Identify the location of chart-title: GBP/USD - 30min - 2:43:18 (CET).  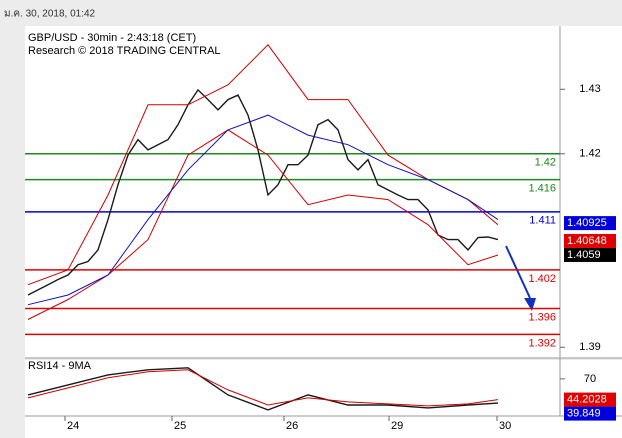
(112, 38).